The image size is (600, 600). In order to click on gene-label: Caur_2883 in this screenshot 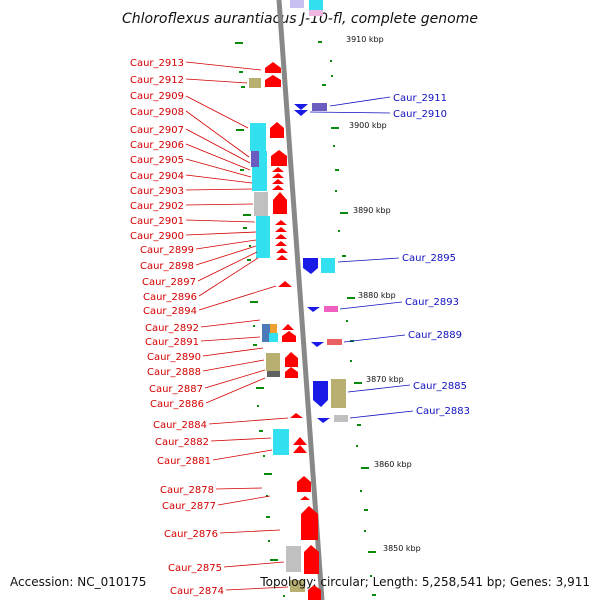, I will do `click(443, 411)`.